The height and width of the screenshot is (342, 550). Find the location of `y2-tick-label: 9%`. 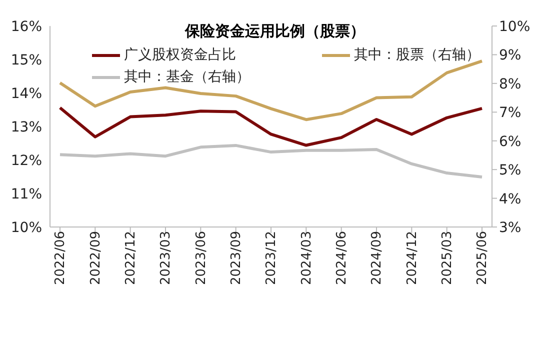

y2-tick-label: 9% is located at coordinates (510, 56).